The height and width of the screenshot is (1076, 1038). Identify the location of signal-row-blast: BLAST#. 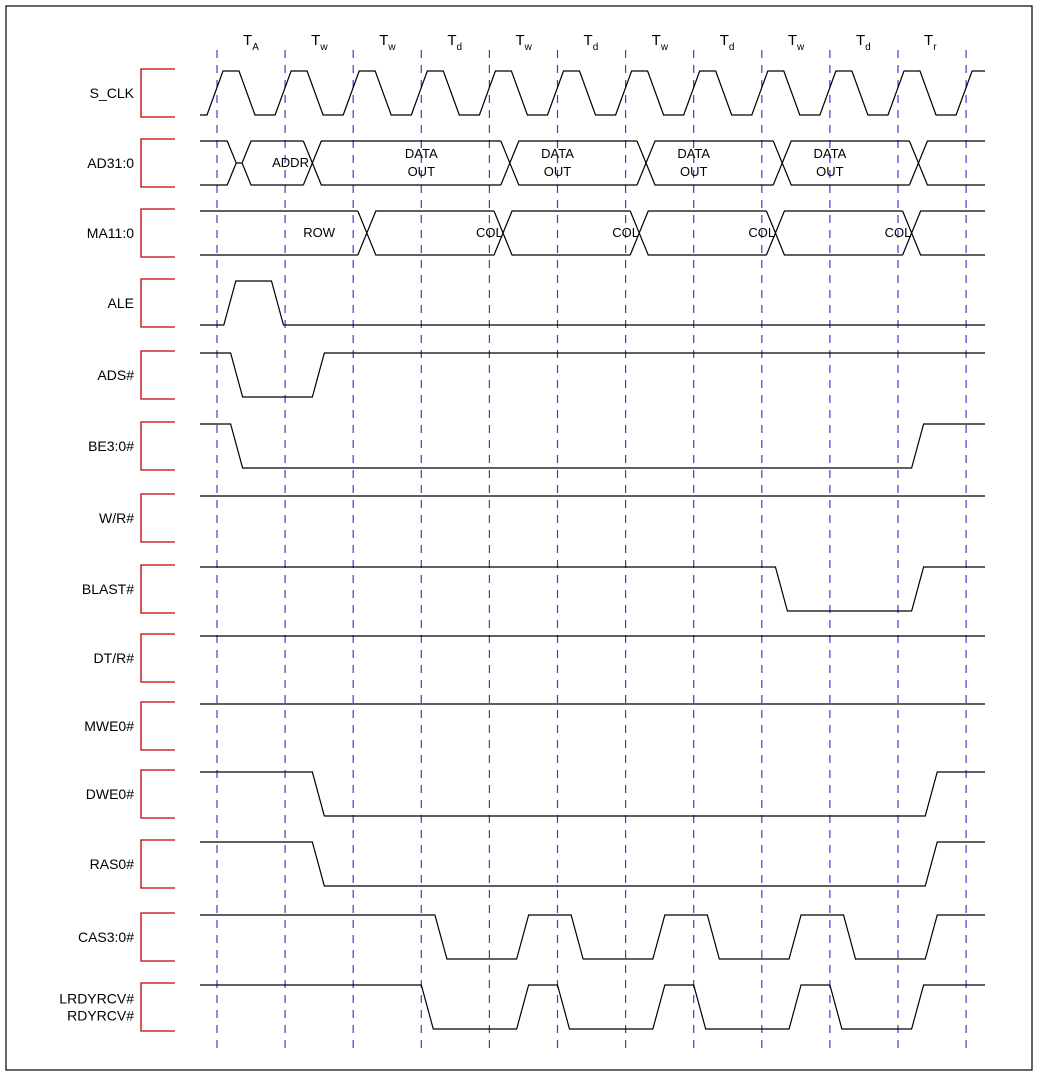
(533, 589).